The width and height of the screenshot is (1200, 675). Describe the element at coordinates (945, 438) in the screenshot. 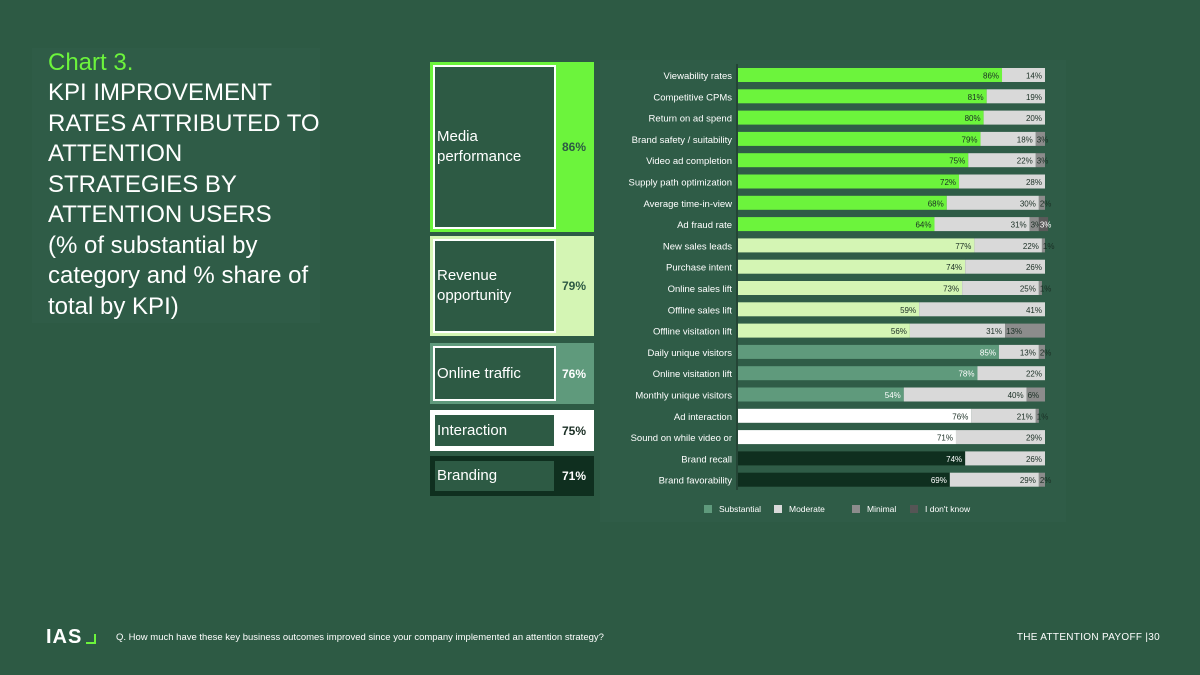

I see `bar-value-label: 71%` at that location.